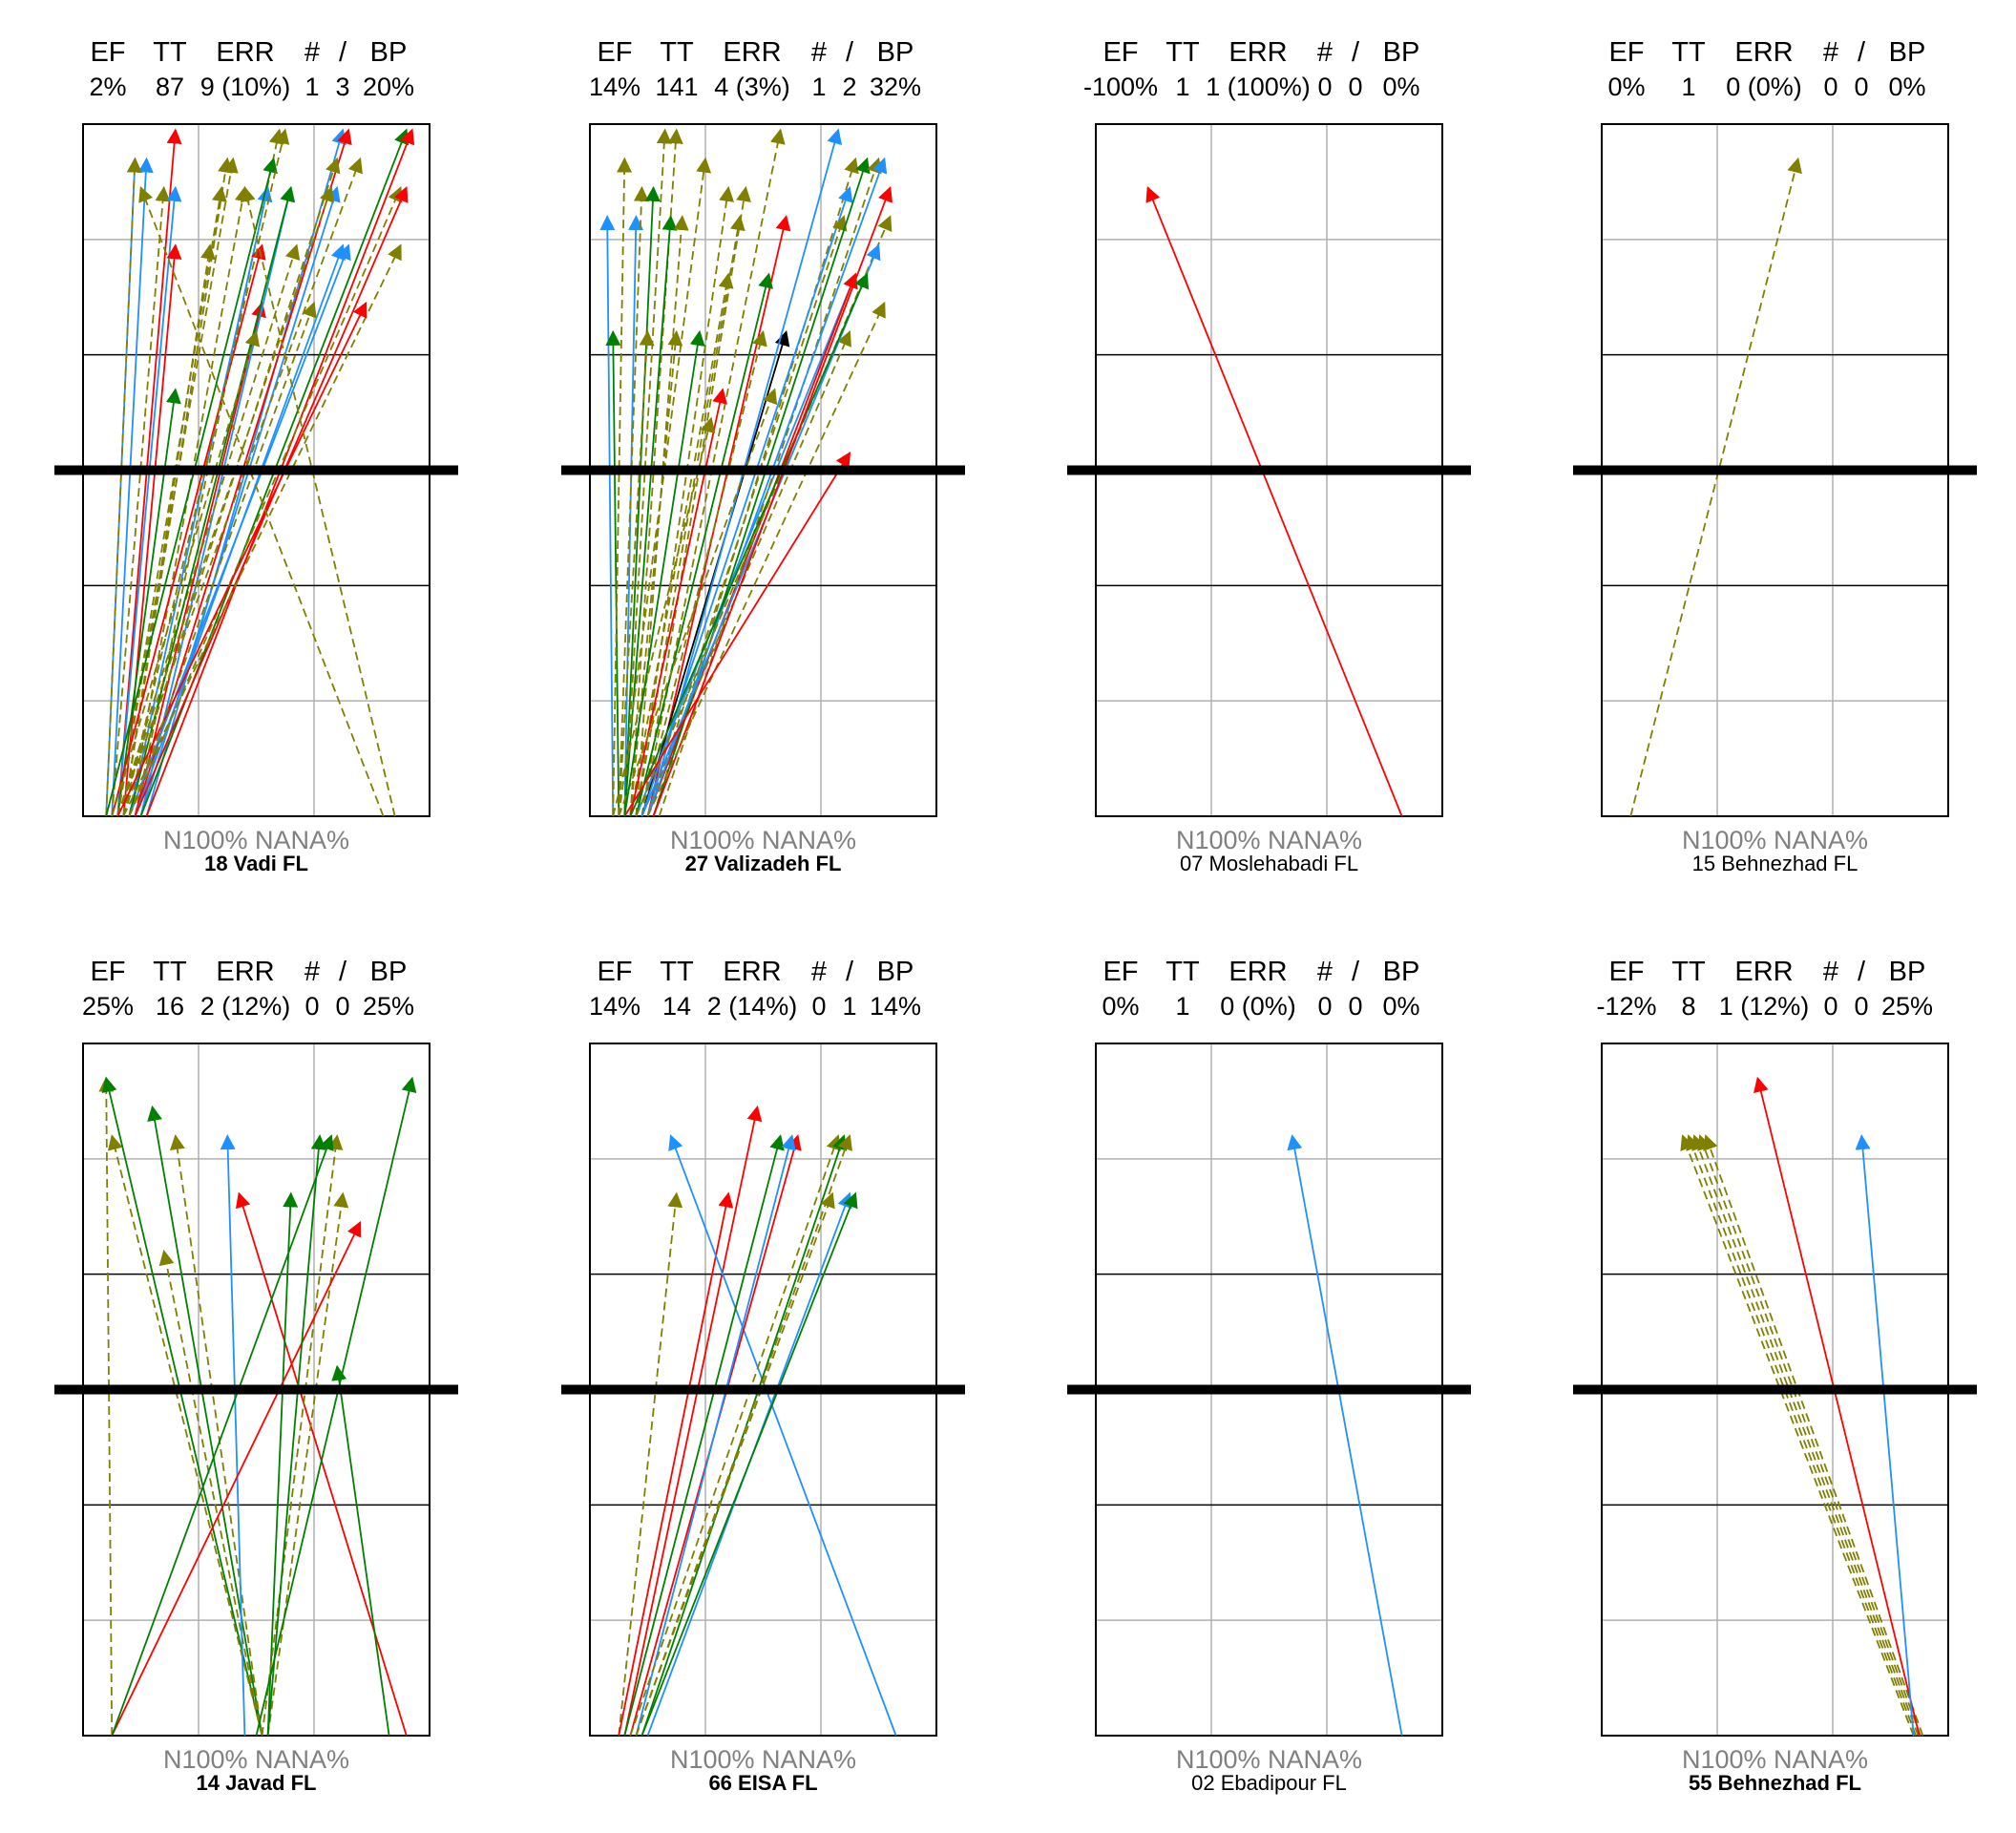 The image size is (2016, 1833). Describe the element at coordinates (1120, 87) in the screenshot. I see `stat-value: -100%` at that location.